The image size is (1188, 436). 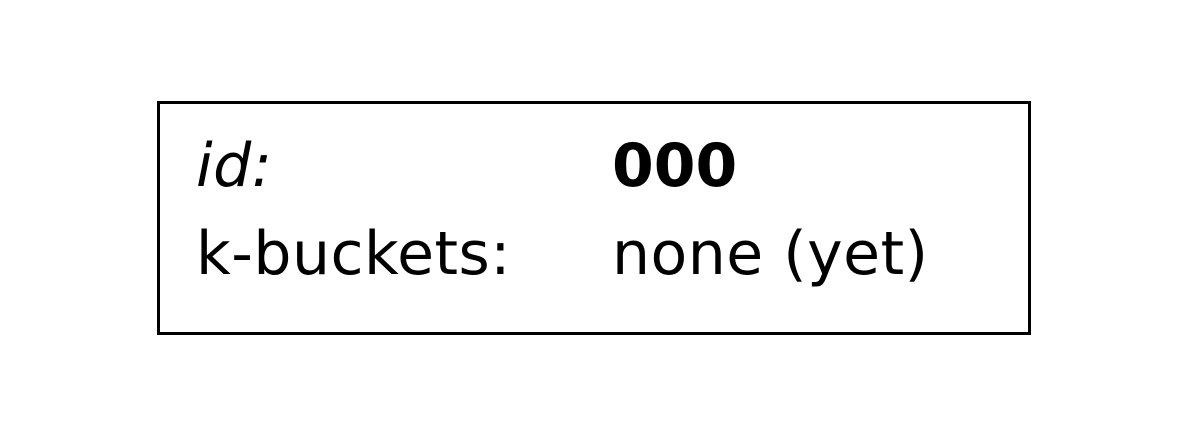 I want to click on id-value: 000, so click(x=675, y=166).